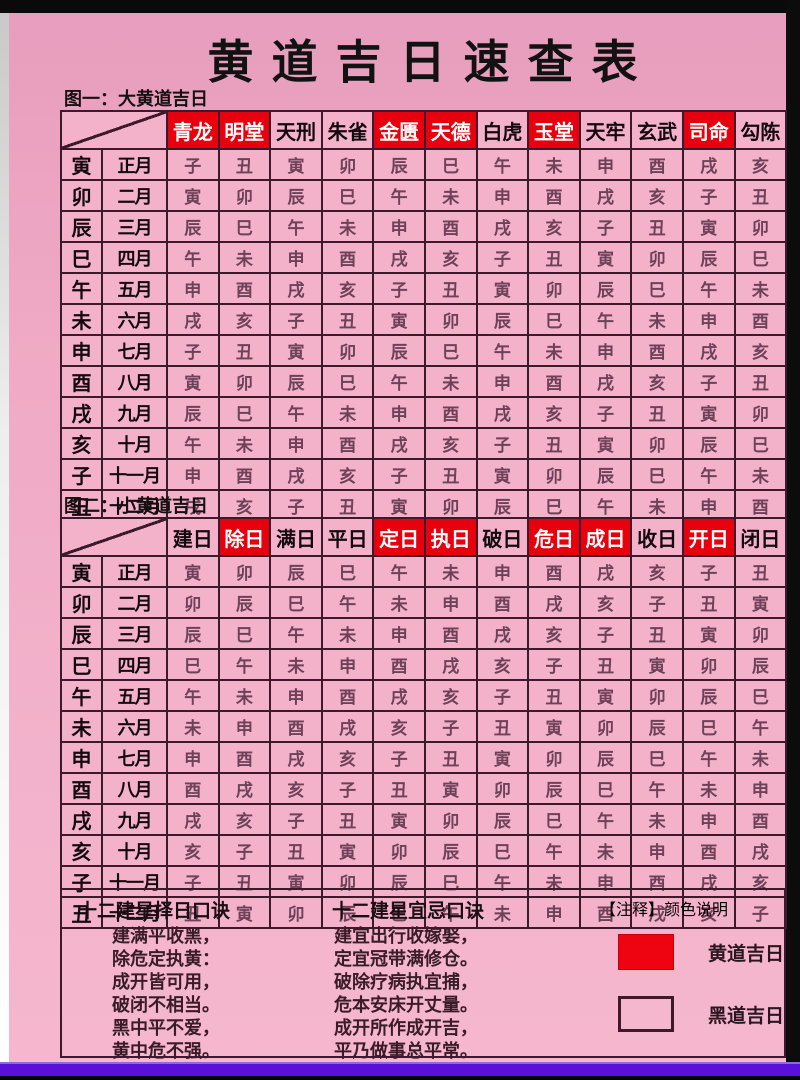 The height and width of the screenshot is (1080, 800). Describe the element at coordinates (134, 164) in the screenshot. I see `month-cell: 正月` at that location.